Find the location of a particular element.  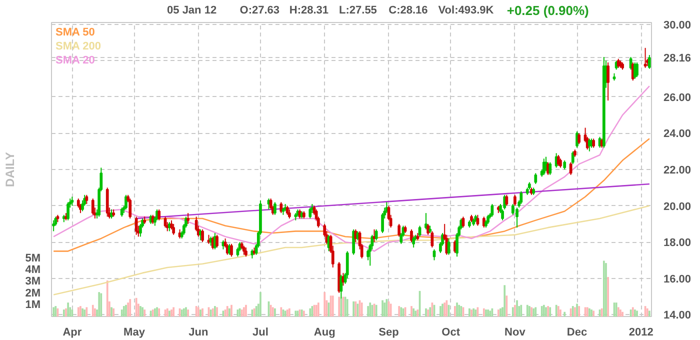

y-tick-label: 30.00 is located at coordinates (678, 26).